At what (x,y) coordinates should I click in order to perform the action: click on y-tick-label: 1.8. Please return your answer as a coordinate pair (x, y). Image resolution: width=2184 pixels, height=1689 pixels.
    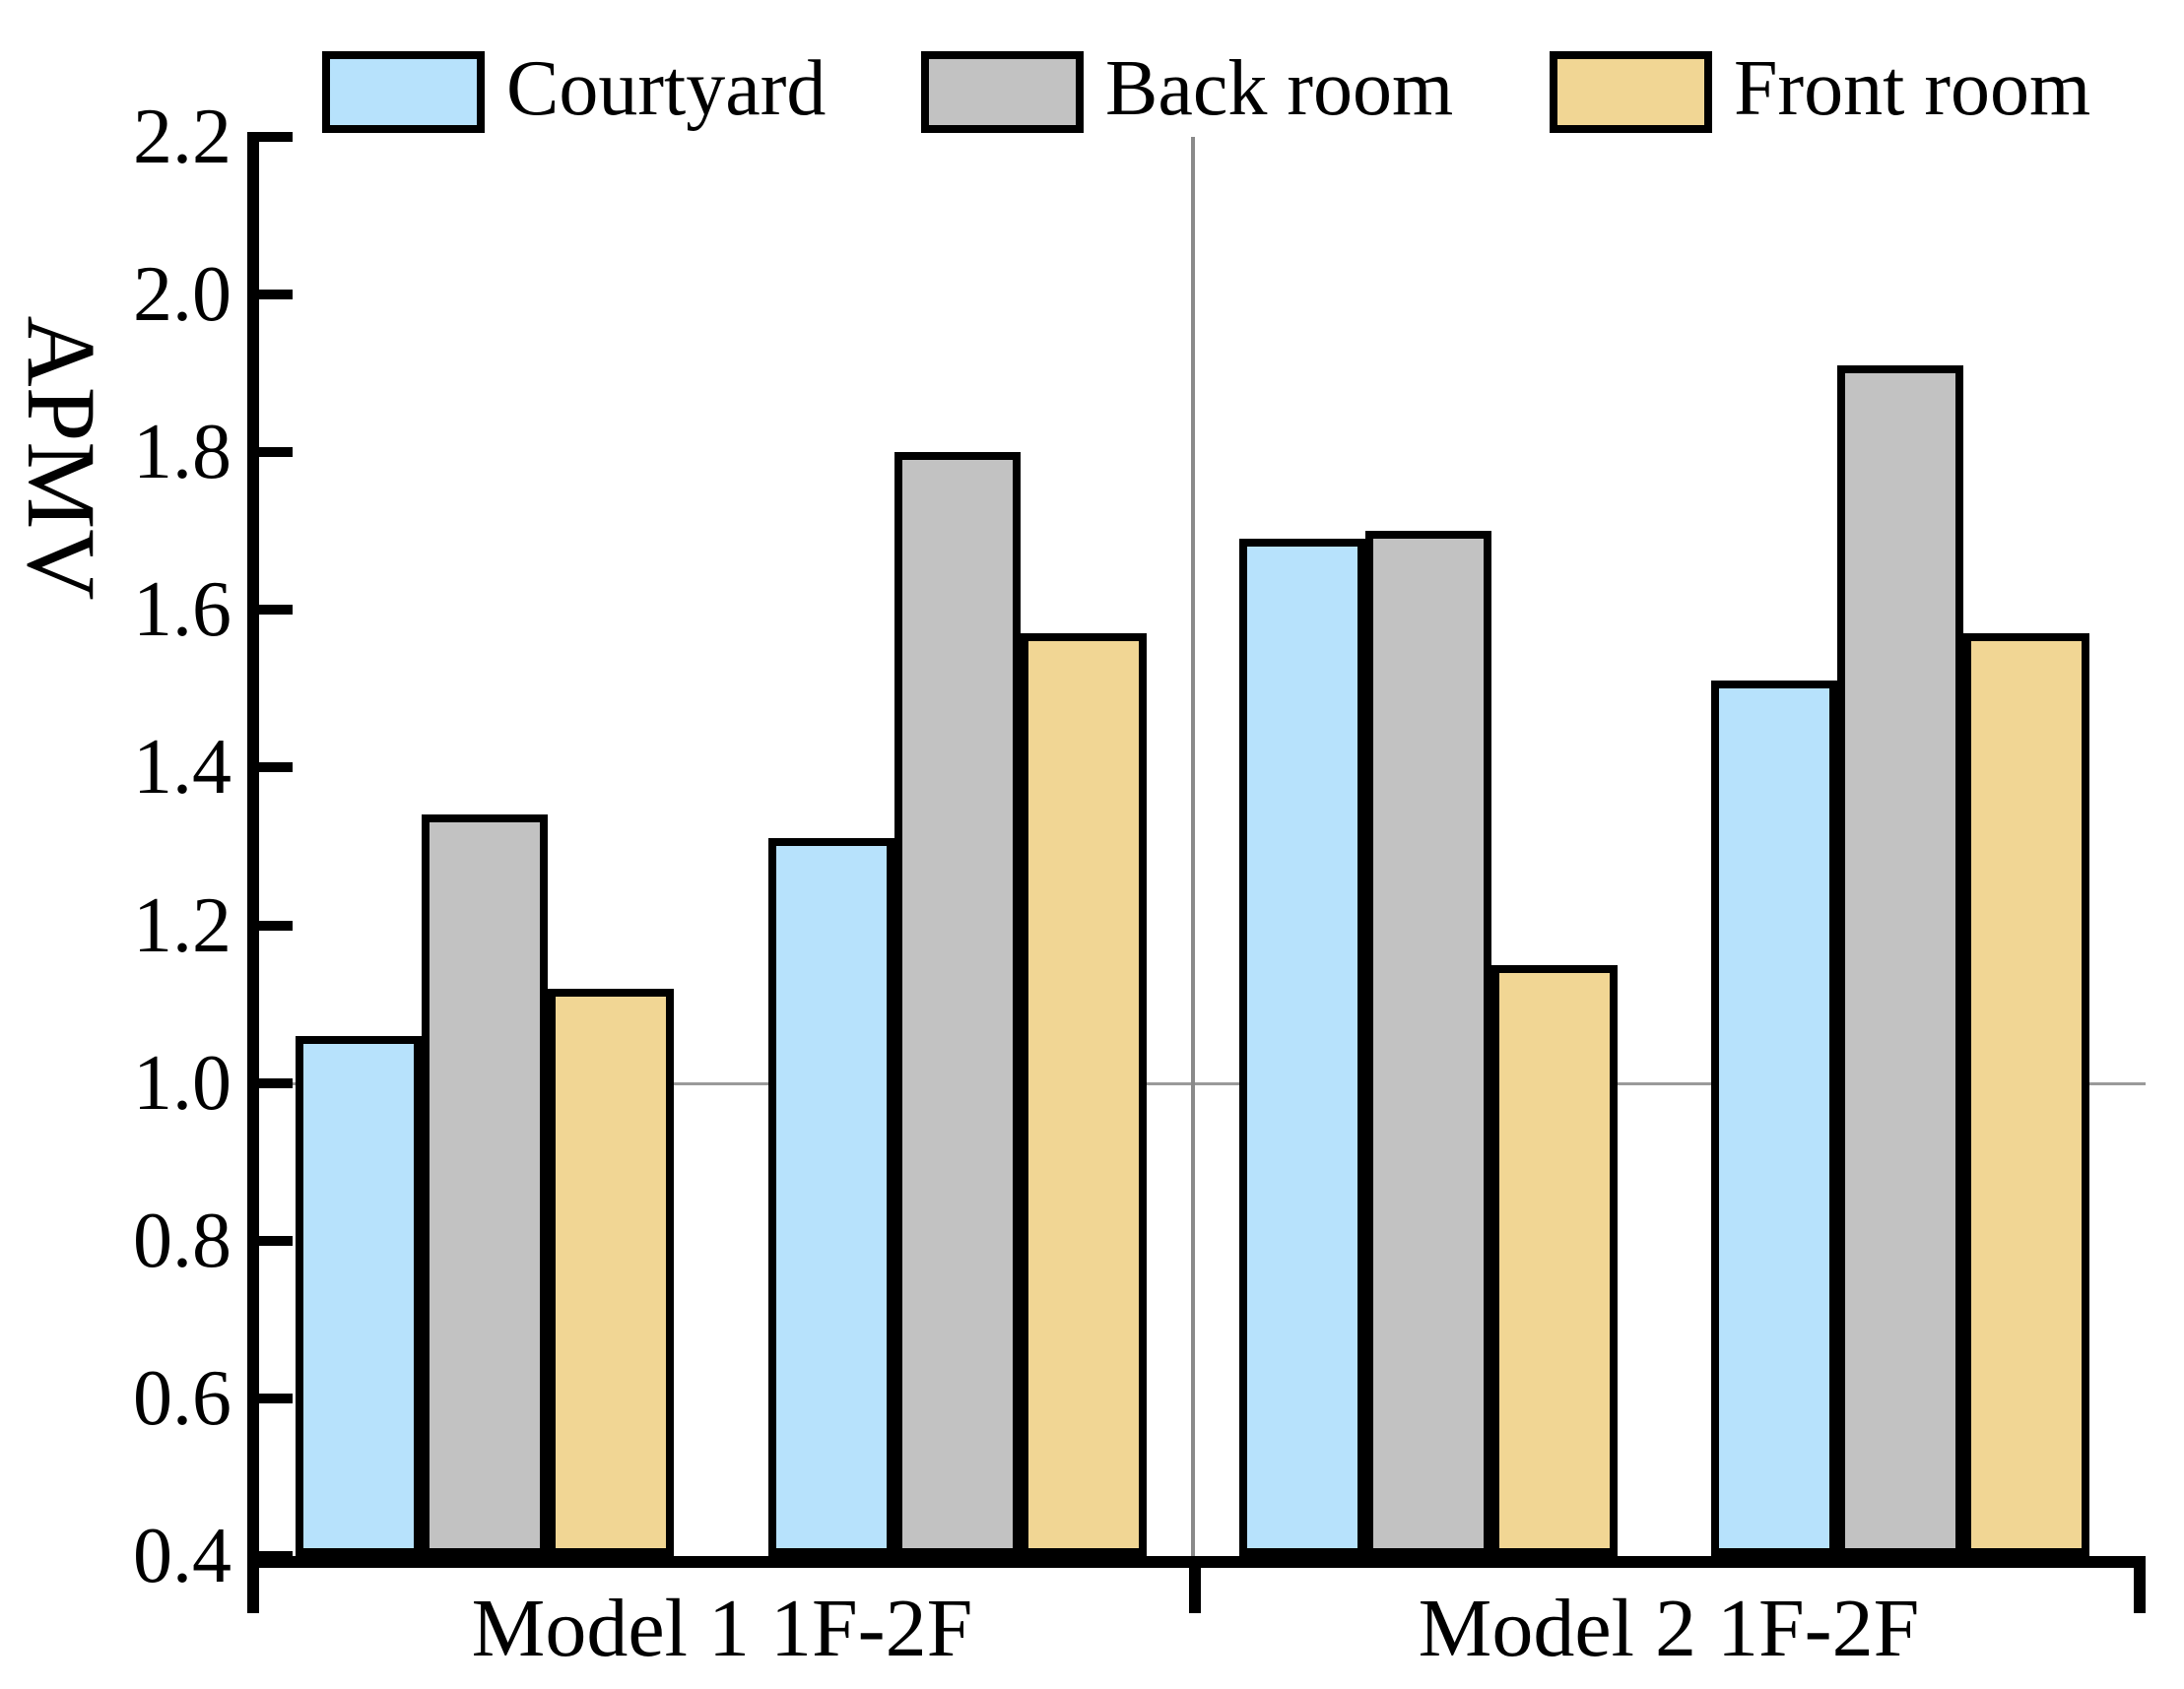
    Looking at the image, I should click on (182, 452).